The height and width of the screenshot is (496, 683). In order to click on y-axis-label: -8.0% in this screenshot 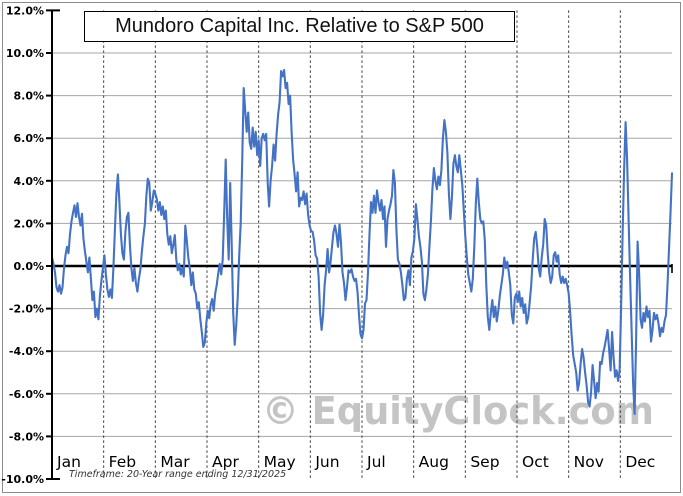, I will do `click(26, 436)`.